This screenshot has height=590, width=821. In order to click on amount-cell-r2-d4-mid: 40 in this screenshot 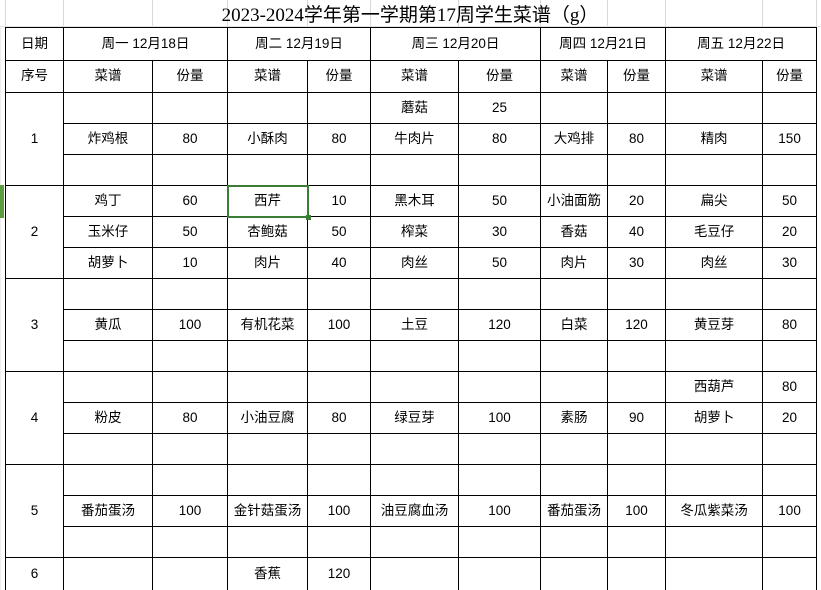, I will do `click(637, 232)`.